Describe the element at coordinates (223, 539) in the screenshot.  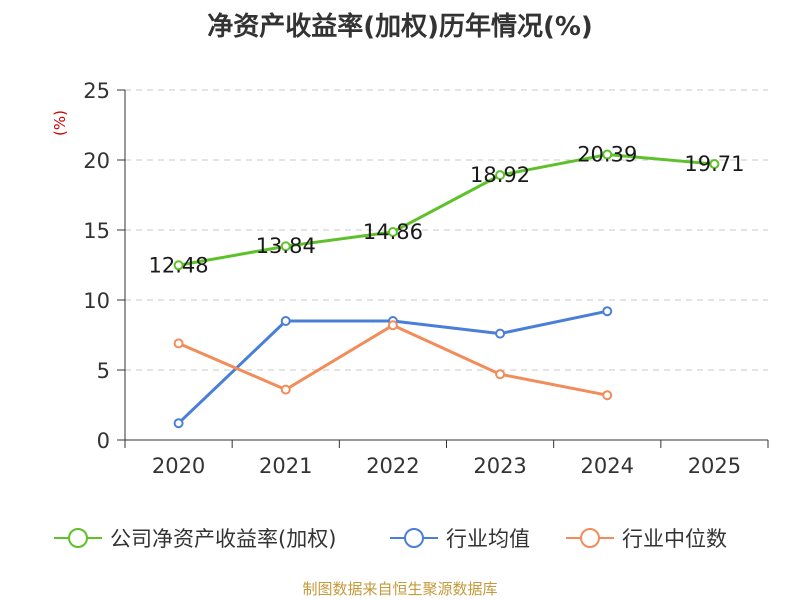
I see `legend-label: 公司净资产收益率(加权)` at that location.